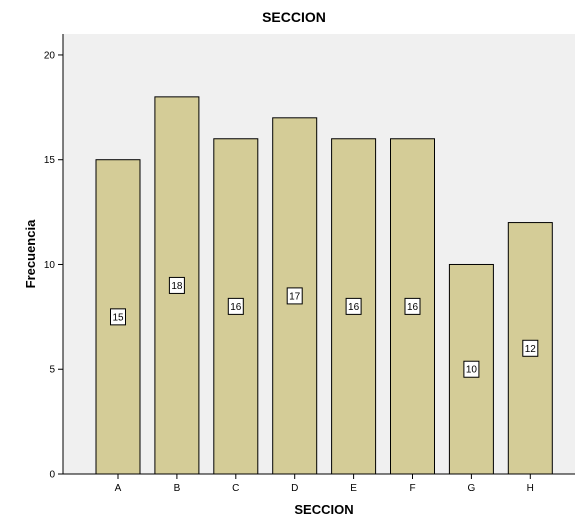  I want to click on x-tick-label: E, so click(353, 488).